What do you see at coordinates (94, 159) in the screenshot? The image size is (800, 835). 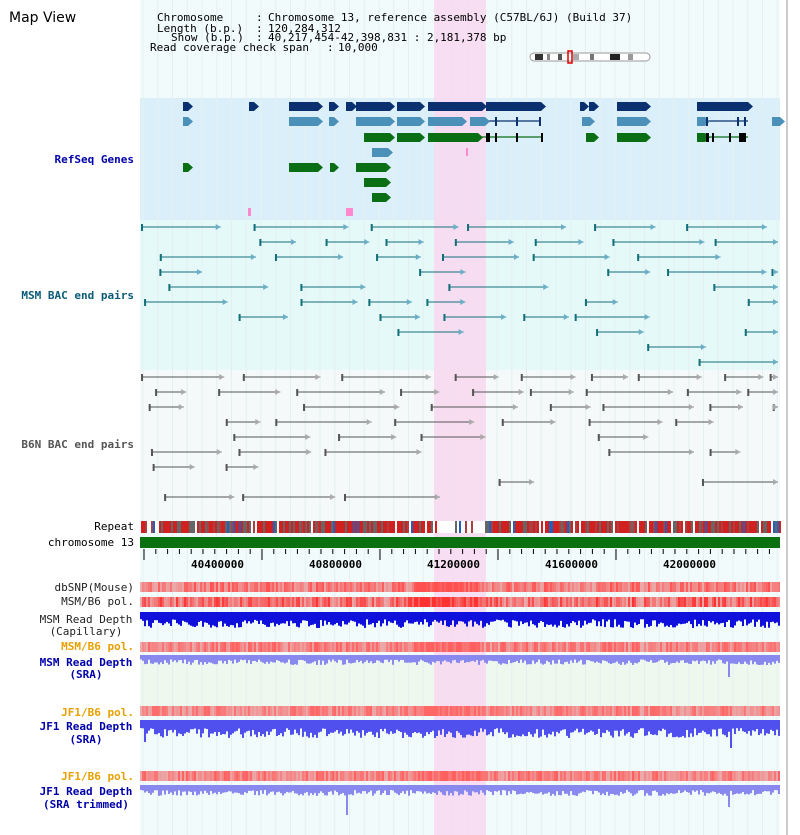 I see `refseq-label: RefSeq Genes` at bounding box center [94, 159].